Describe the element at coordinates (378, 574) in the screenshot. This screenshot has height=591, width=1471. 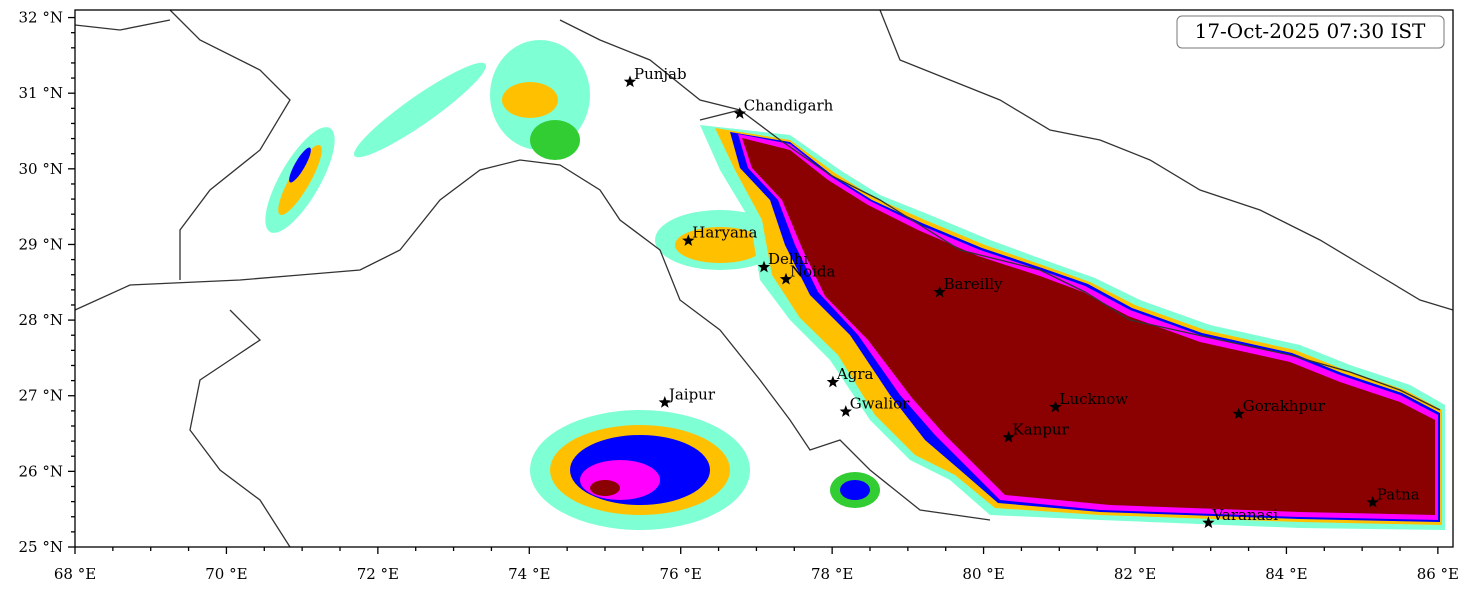
I see `x-tick-label: 72 °E` at that location.